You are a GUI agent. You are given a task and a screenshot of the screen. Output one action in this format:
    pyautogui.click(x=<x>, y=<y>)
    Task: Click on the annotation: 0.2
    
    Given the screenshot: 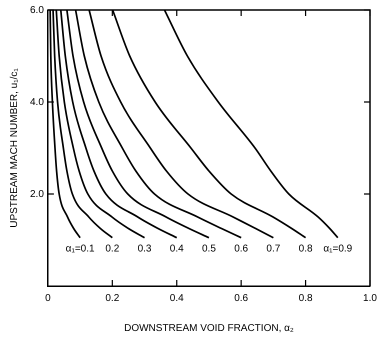 What is the action you would take?
    pyautogui.click(x=112, y=248)
    